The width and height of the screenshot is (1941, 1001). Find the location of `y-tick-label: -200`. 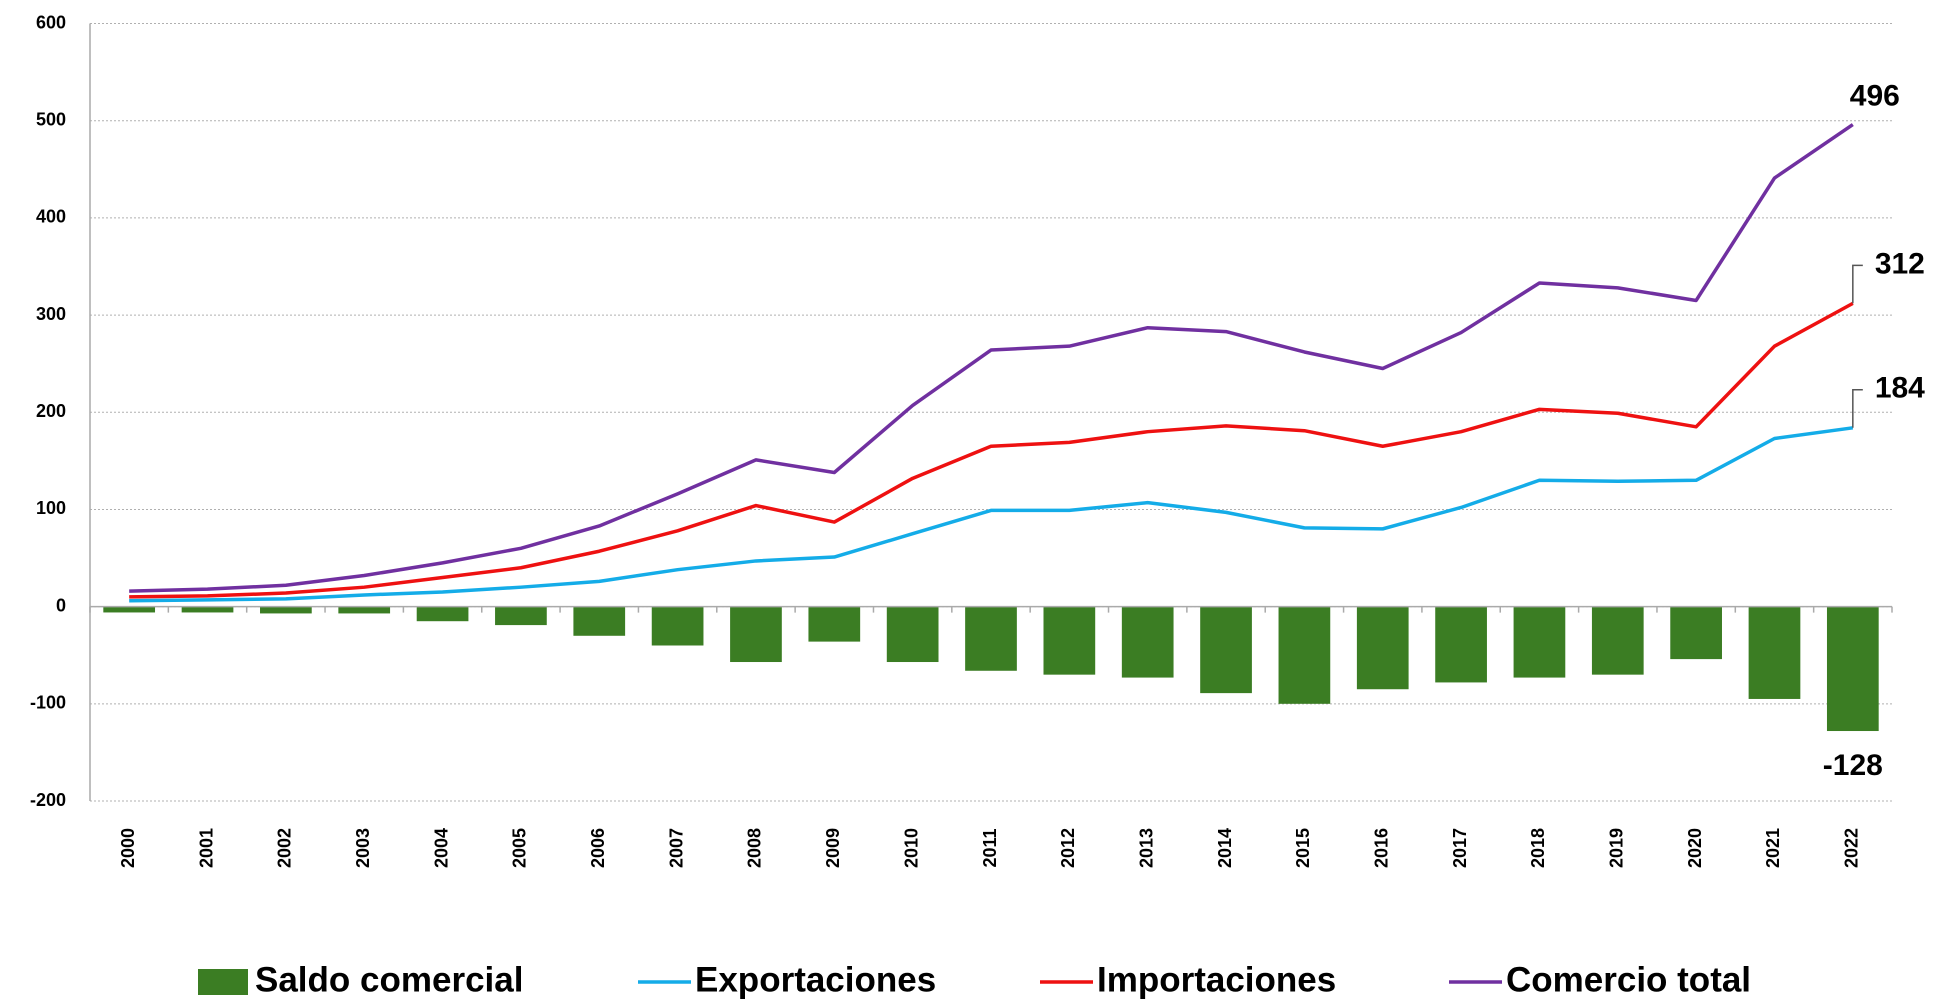

y-tick-label: -200 is located at coordinates (48, 800).